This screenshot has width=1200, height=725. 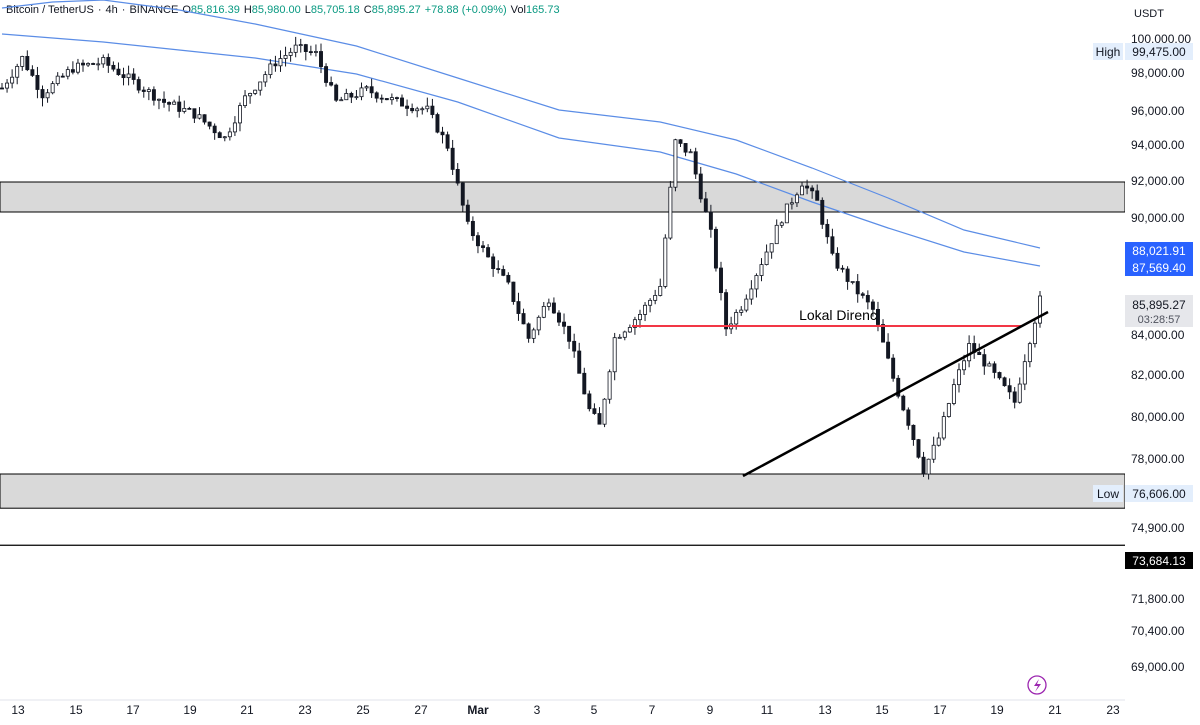 I want to click on symbol-name: Bitcoin / TetherUS, so click(x=50, y=10).